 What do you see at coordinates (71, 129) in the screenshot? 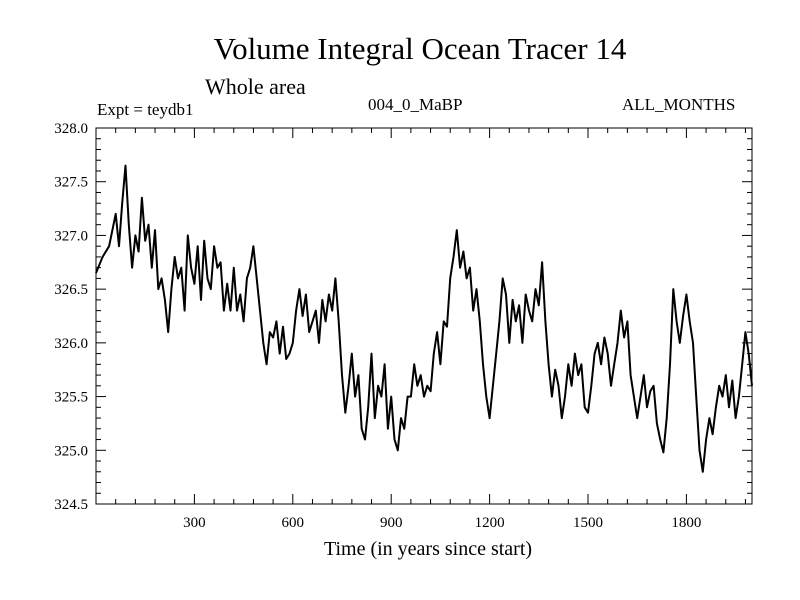
I see `y-tick-label: 328.0` at bounding box center [71, 129].